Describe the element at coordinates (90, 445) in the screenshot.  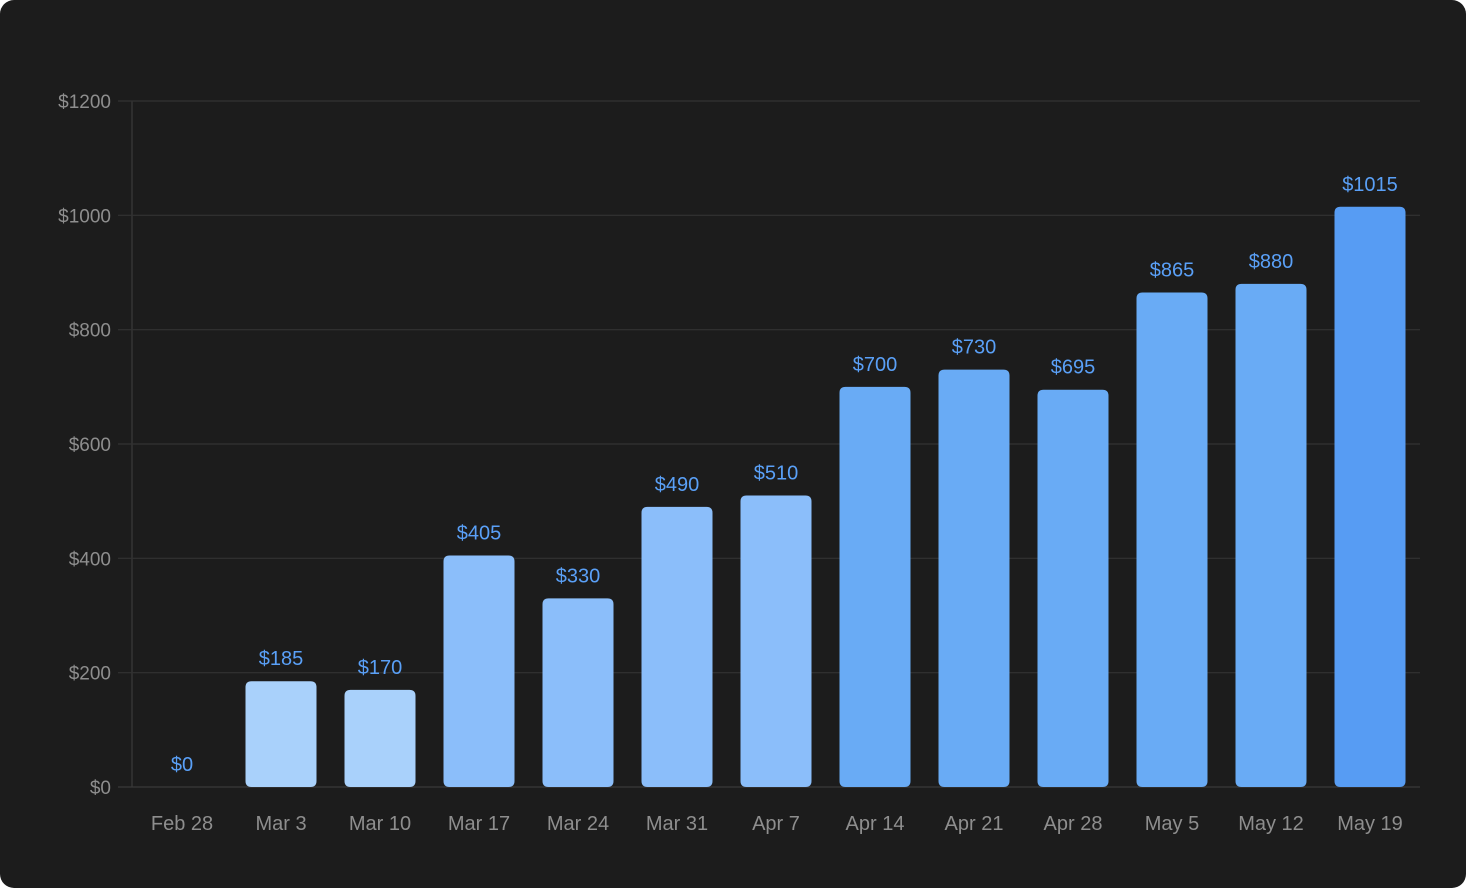
I see `y-tick-label: $600` at that location.